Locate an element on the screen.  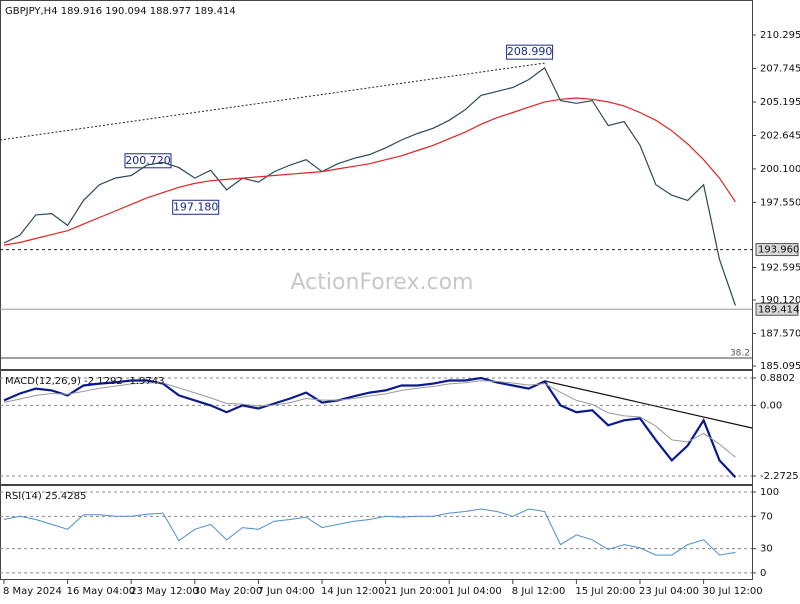
annotation-label: 197.180 is located at coordinates (196, 206).